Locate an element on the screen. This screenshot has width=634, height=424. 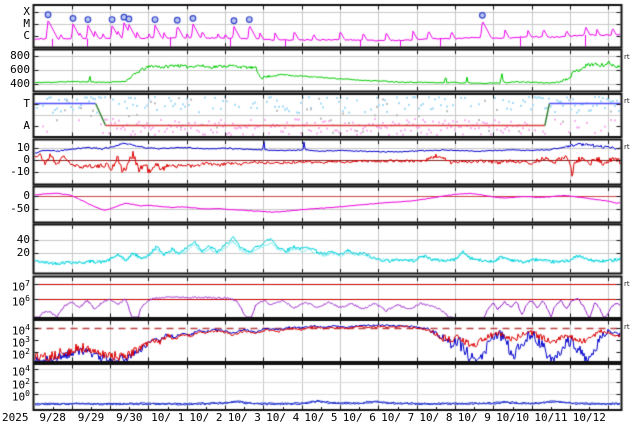
x-tick-label: 10/ 2 is located at coordinates (206, 417).